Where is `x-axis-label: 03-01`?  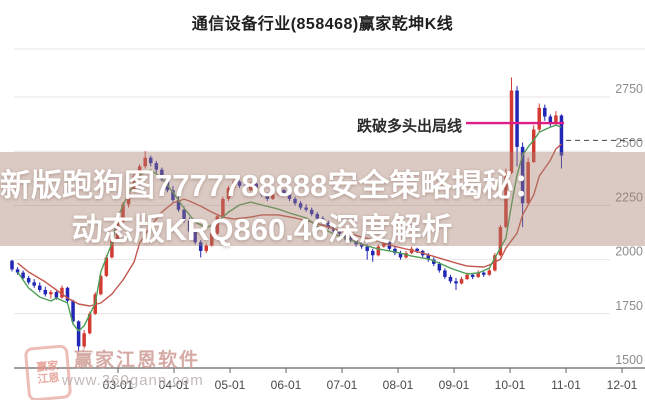
x-axis-label: 03-01 is located at coordinates (118, 385).